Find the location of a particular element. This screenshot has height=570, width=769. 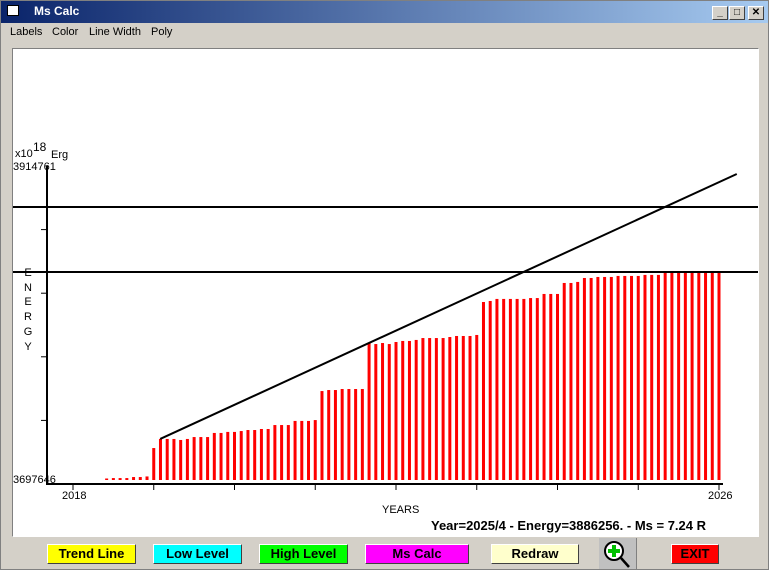

app-icon is located at coordinates (13, 10).